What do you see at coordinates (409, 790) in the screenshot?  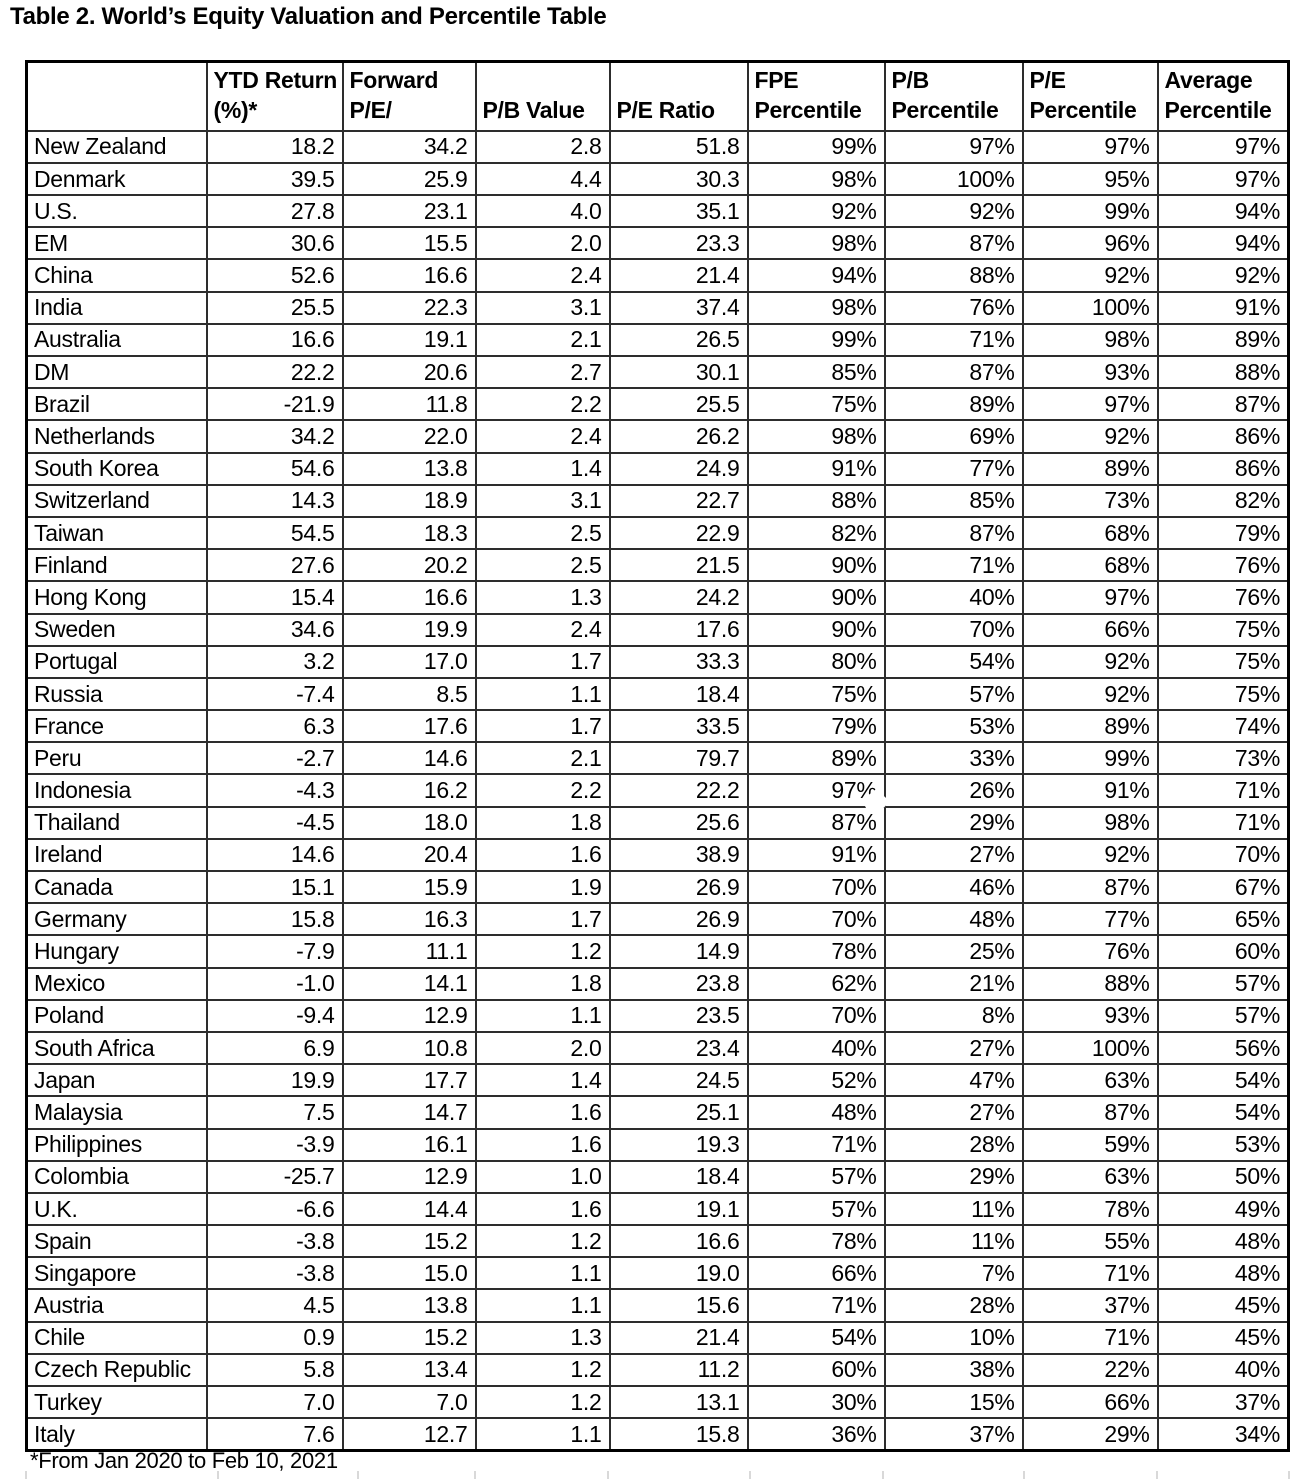 I see `cell-forward-pe: 16.2` at bounding box center [409, 790].